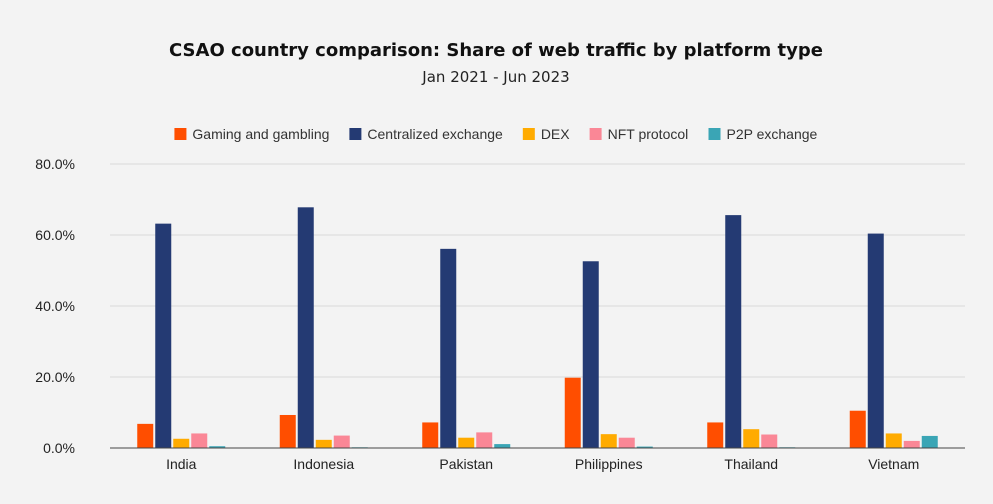 The image size is (993, 504). What do you see at coordinates (893, 464) in the screenshot?
I see `x-tick-label: Vietnam` at bounding box center [893, 464].